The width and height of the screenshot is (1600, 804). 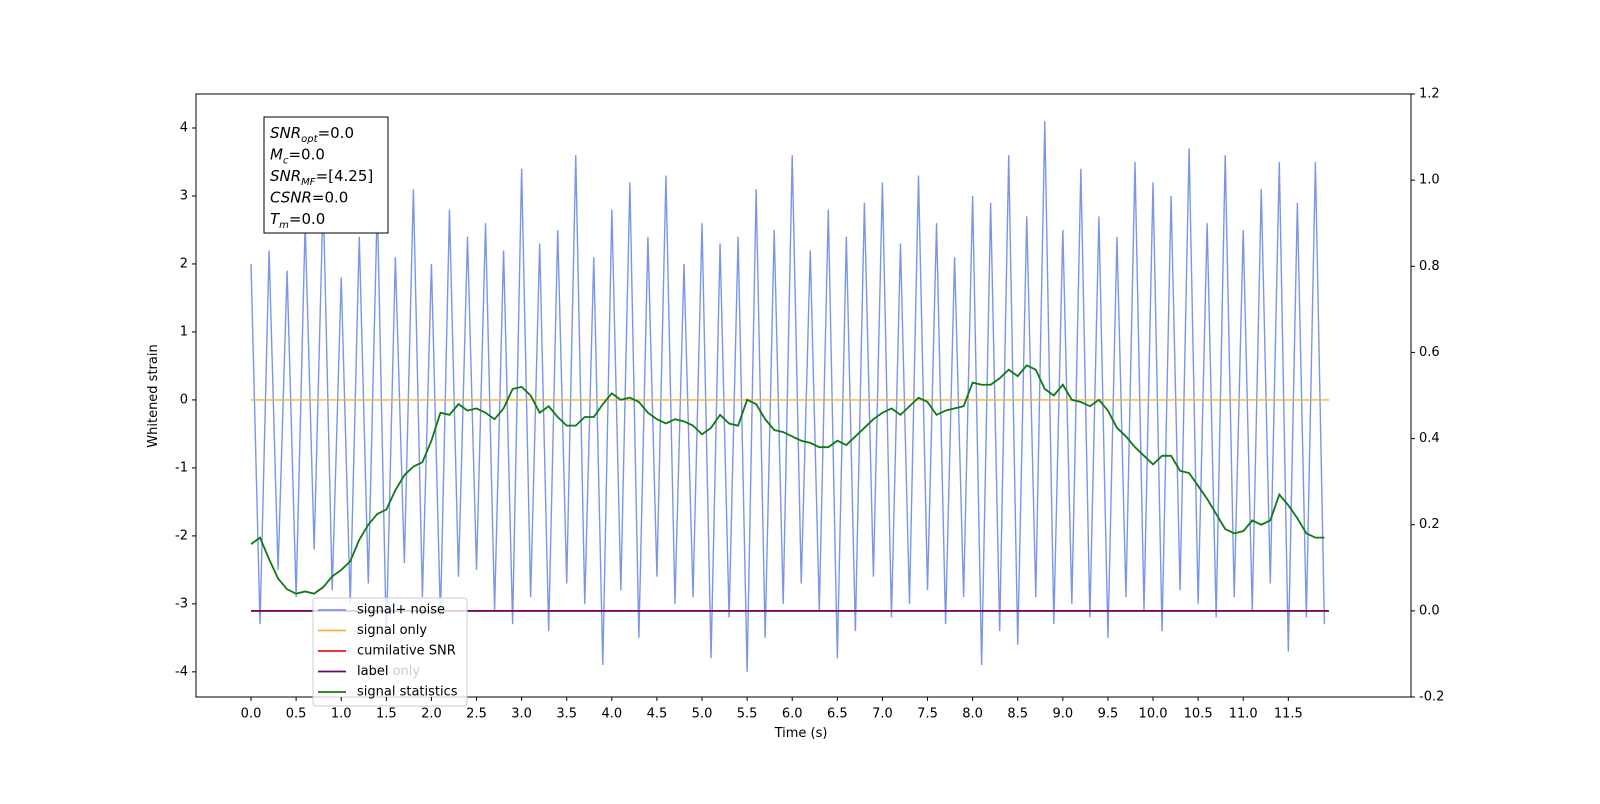 What do you see at coordinates (747, 714) in the screenshot?
I see `x-tick-label: 5.5` at bounding box center [747, 714].